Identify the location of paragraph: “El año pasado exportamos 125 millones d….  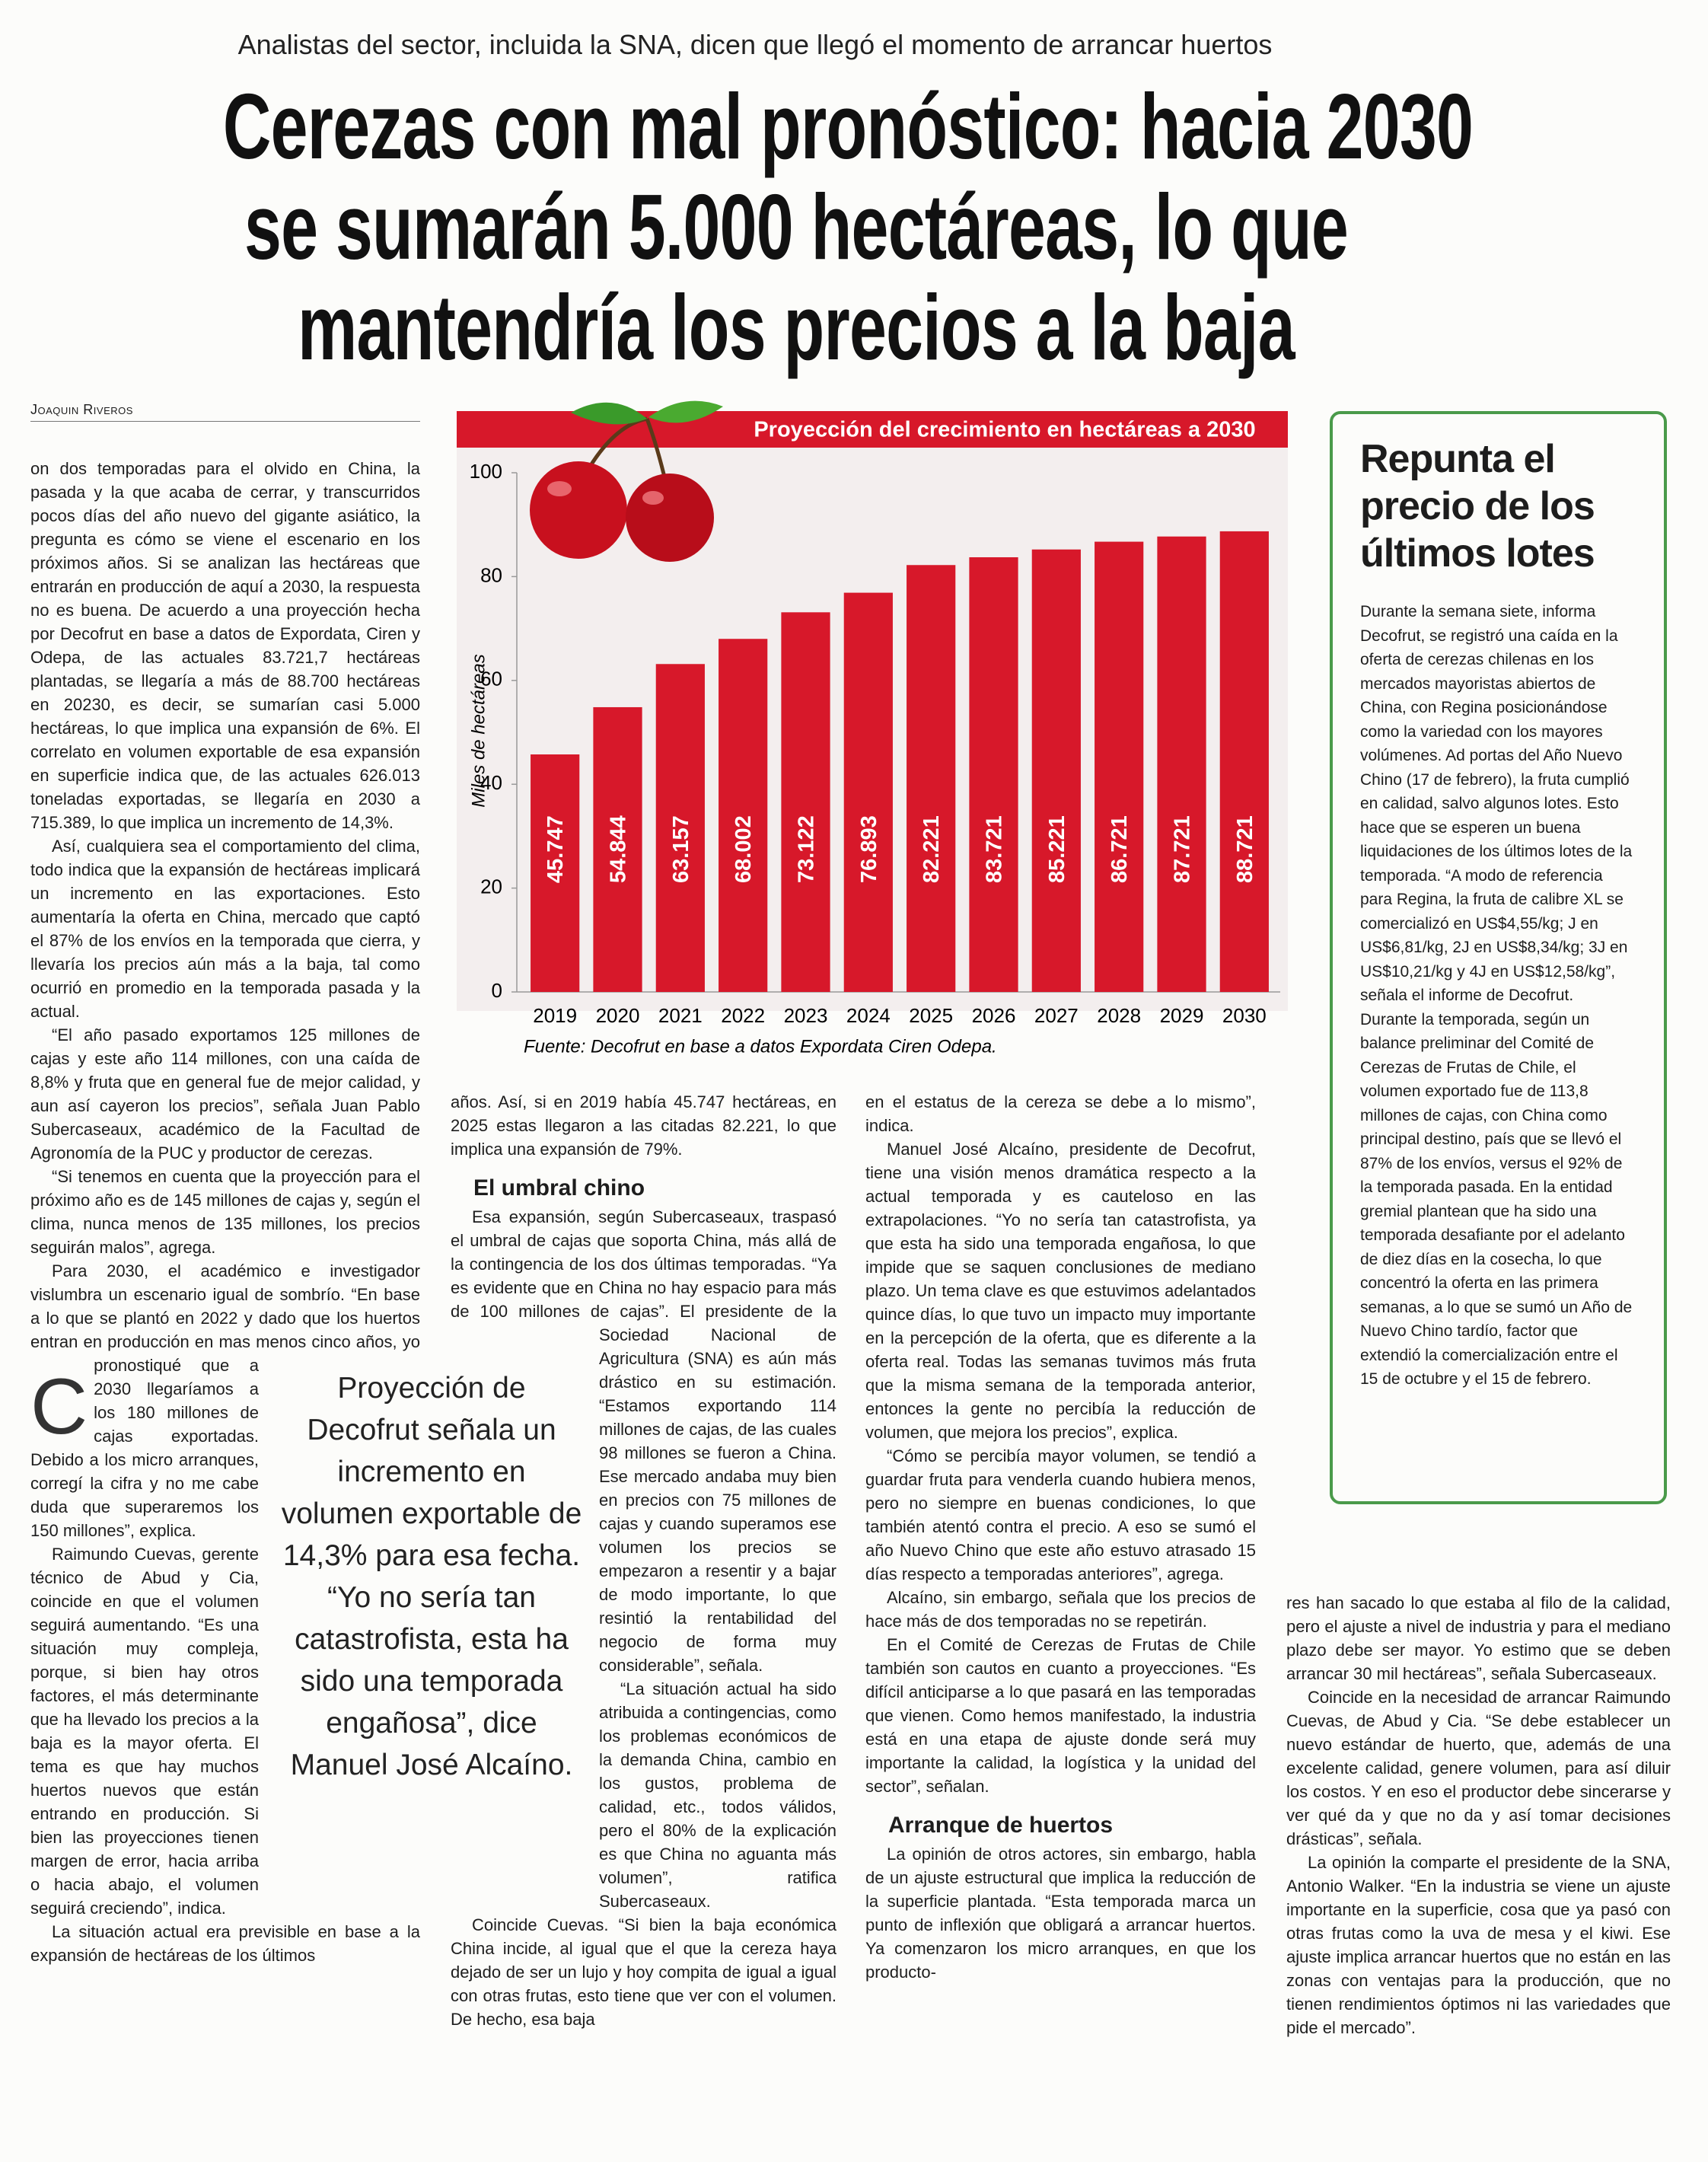
(225, 1093).